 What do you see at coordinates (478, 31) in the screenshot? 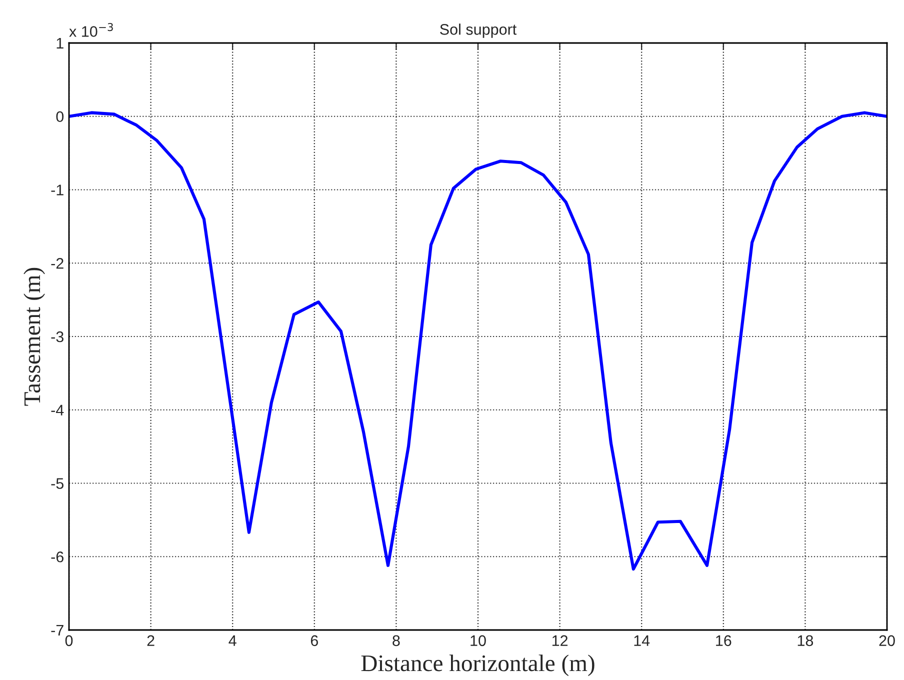
I see `chart-title: Sol support` at bounding box center [478, 31].